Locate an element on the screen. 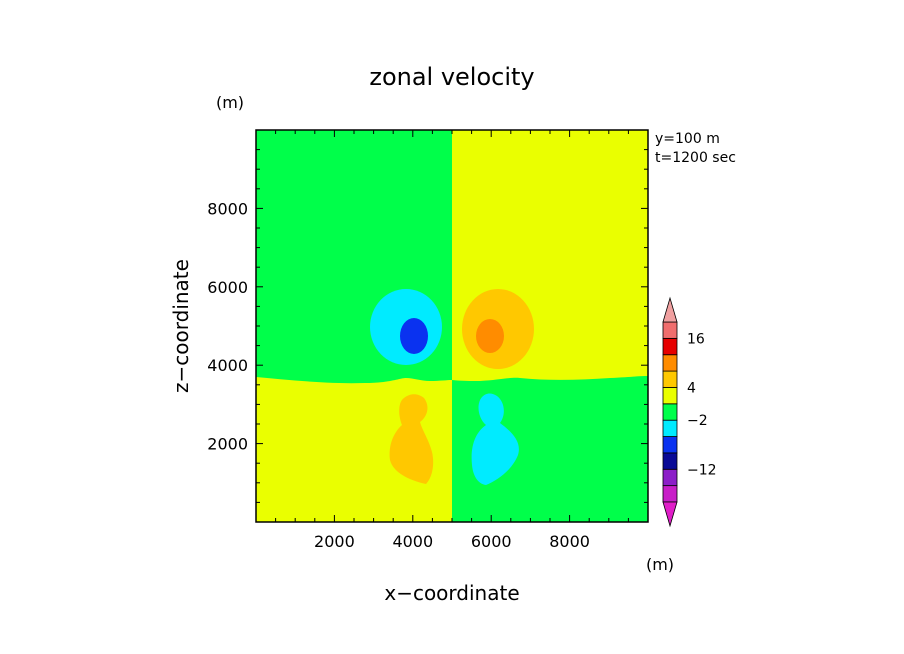  y-axis-unit: (m) is located at coordinates (230, 102).